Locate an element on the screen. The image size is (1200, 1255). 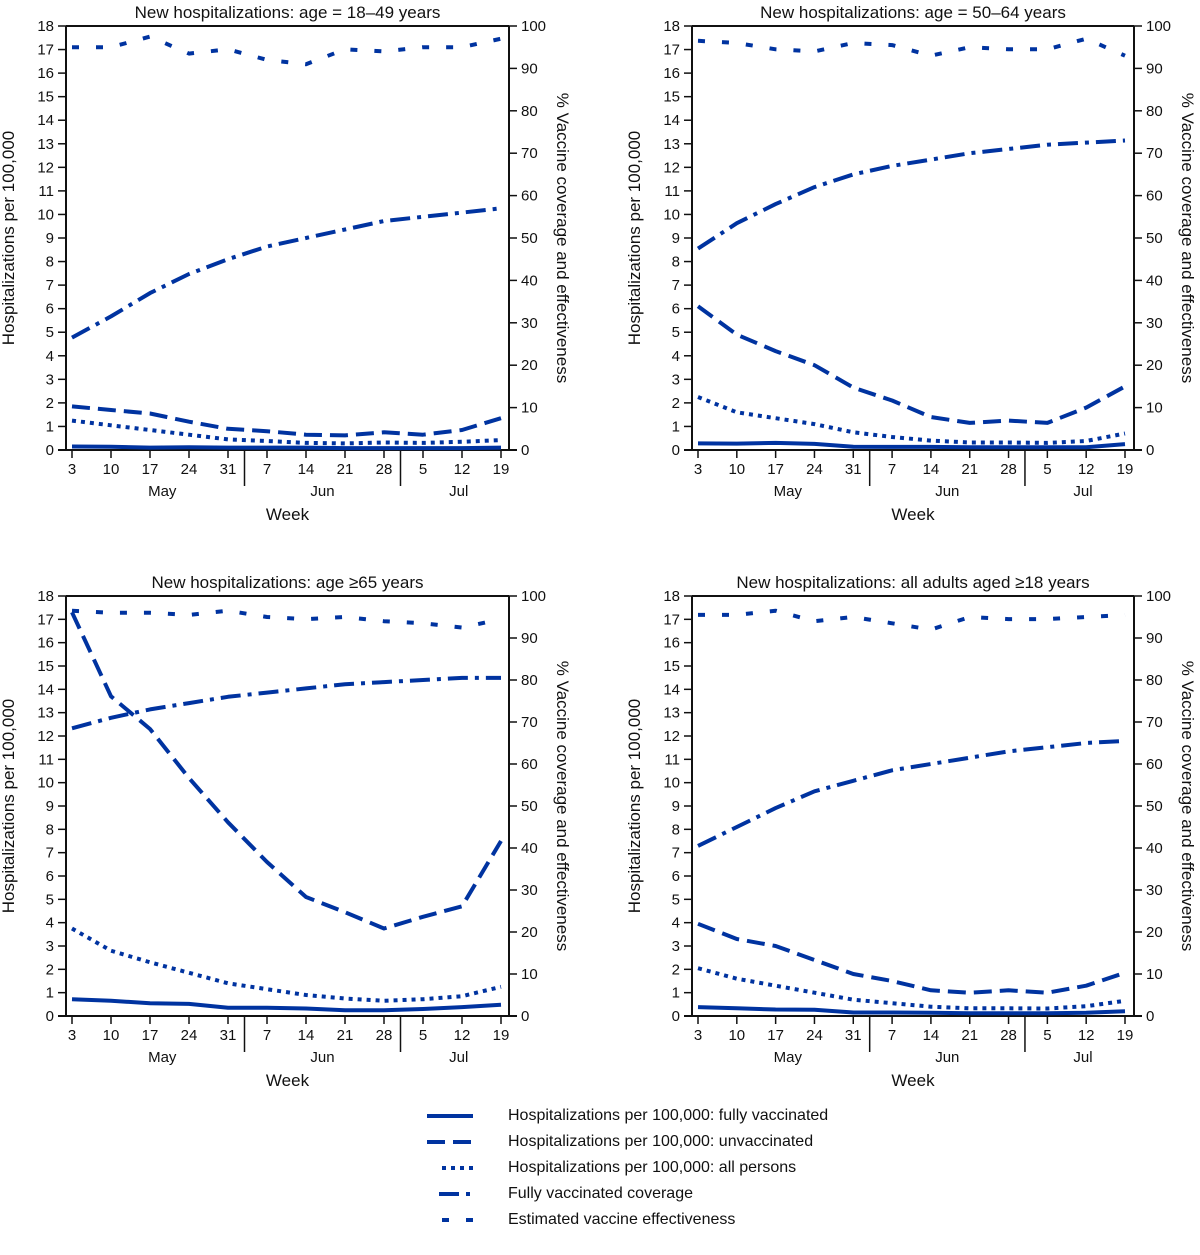
legend-swatch-dash-dot is located at coordinates (456, 1194).